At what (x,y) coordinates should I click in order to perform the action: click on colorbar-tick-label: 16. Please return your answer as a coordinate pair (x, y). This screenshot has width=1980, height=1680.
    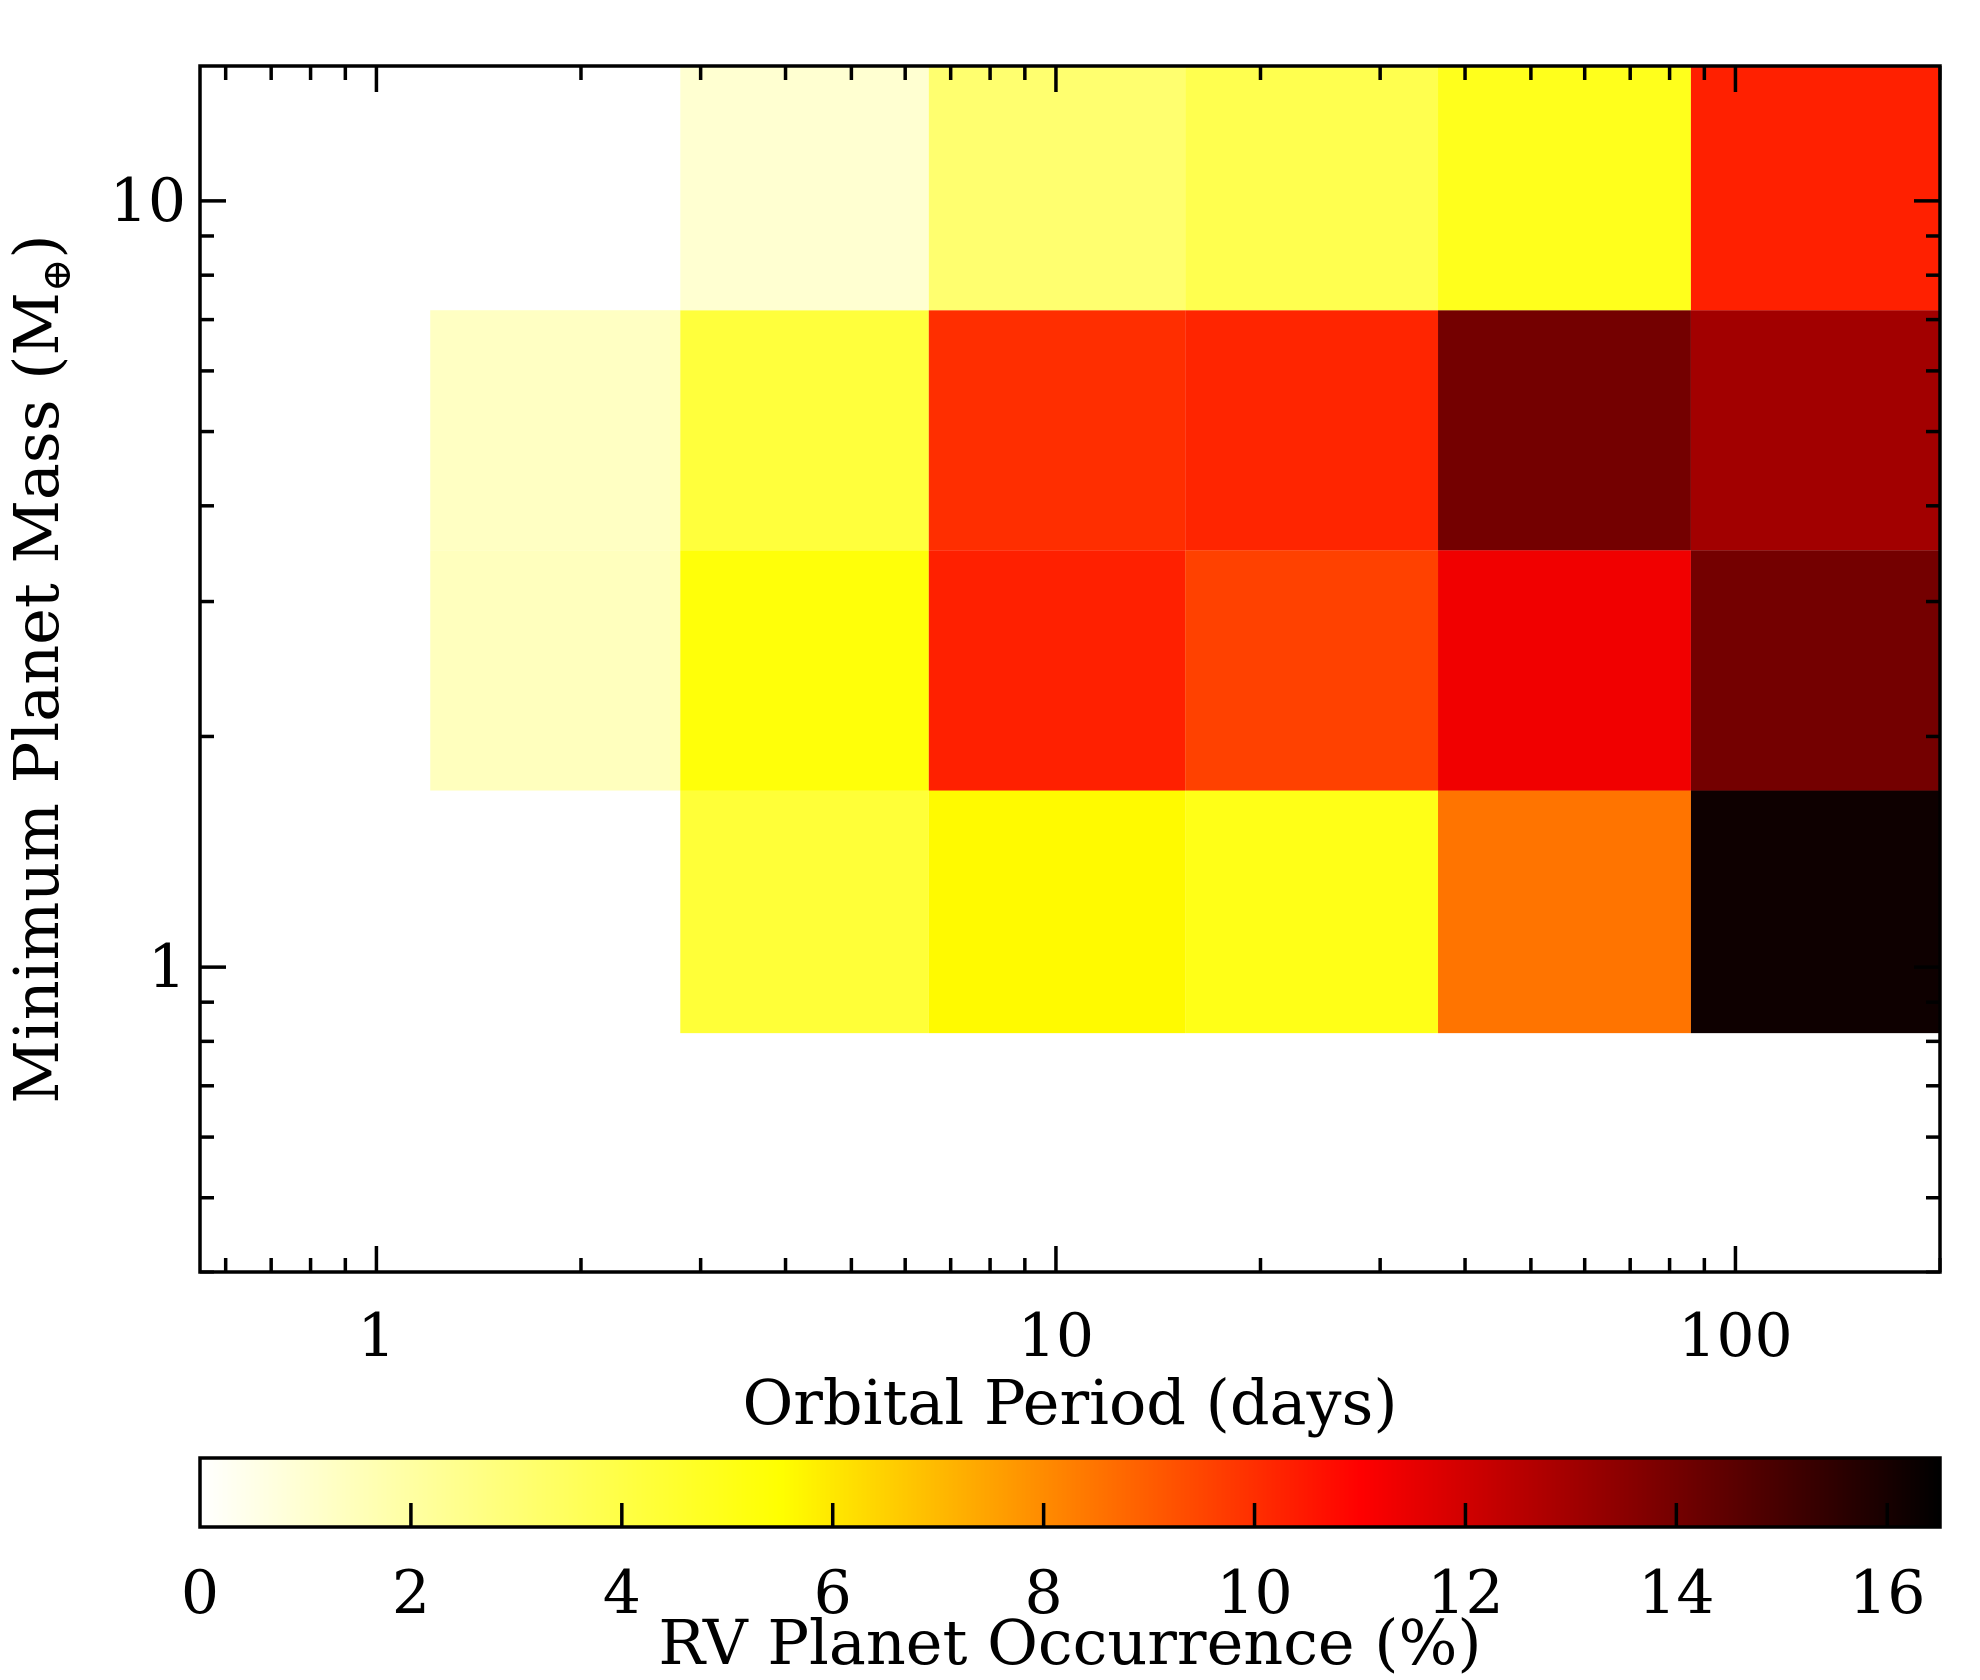
    Looking at the image, I should click on (1887, 1593).